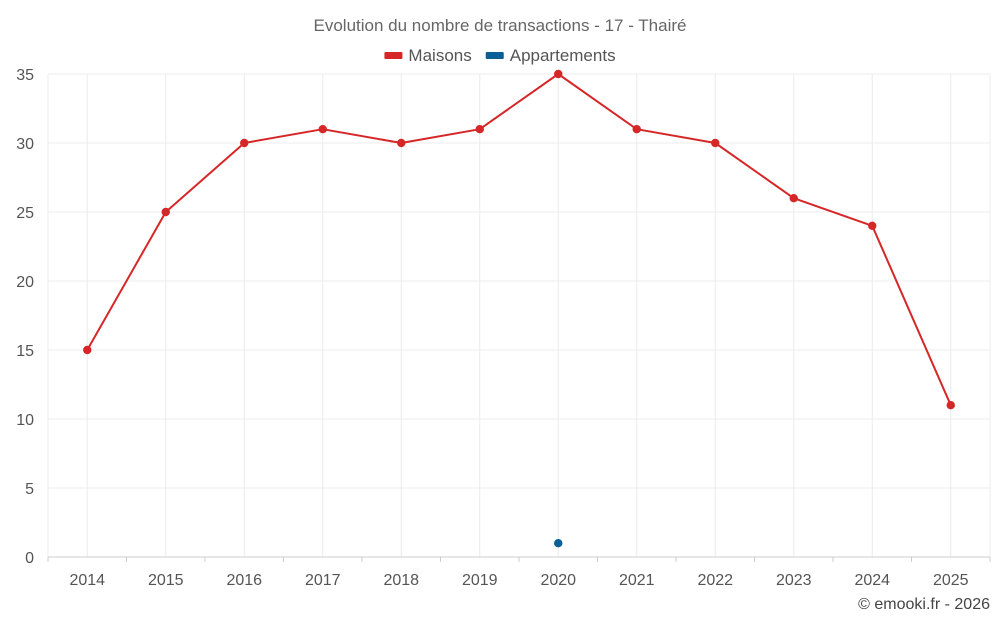  I want to click on x-tick-label: 2021, so click(637, 580).